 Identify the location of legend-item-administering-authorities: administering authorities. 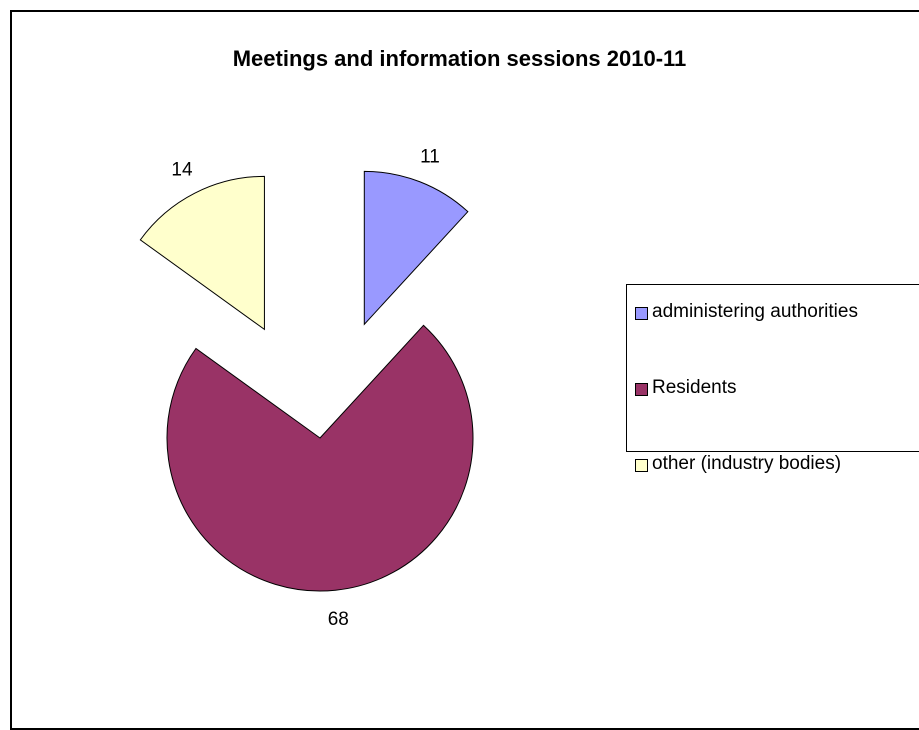
(753, 312).